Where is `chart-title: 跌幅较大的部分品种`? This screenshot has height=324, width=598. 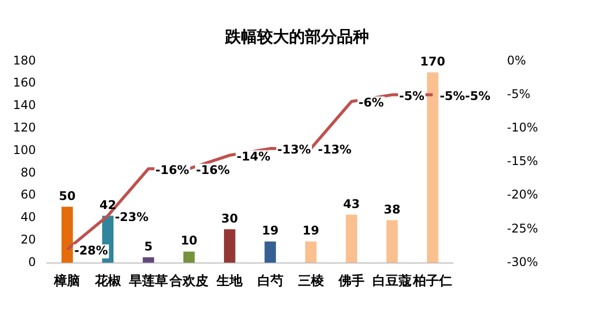 chart-title: 跌幅较大的部分品种 is located at coordinates (296, 36).